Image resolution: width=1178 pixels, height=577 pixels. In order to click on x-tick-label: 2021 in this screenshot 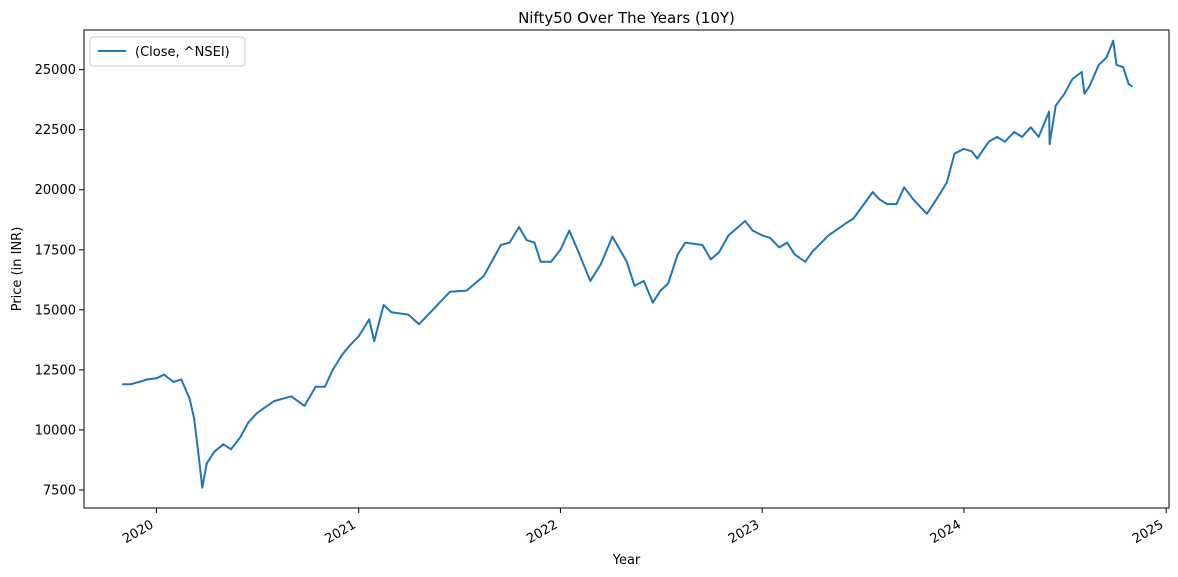, I will do `click(341, 532)`.